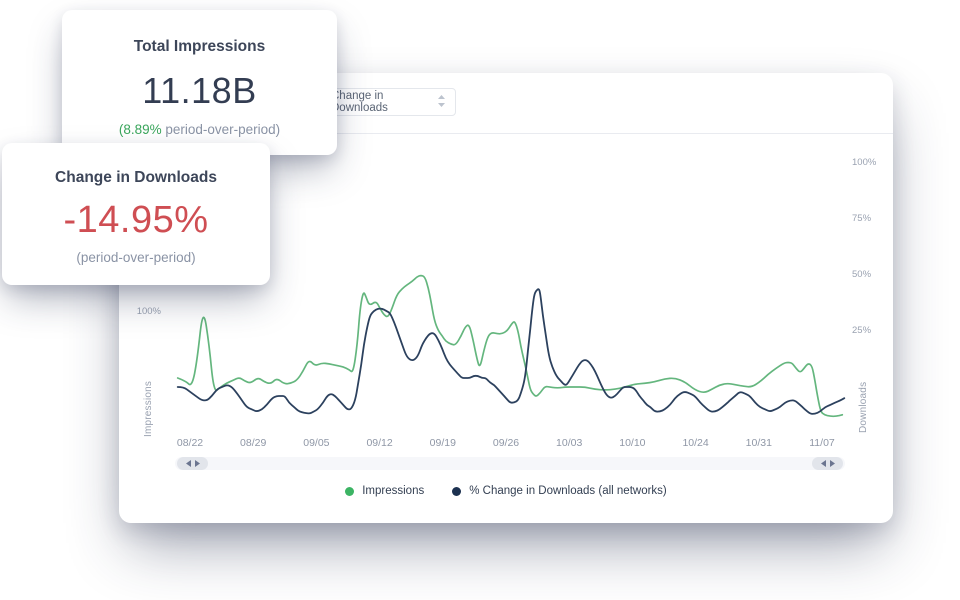 Image resolution: width=960 pixels, height=600 pixels. Describe the element at coordinates (864, 162) in the screenshot. I see `y-axis-right-tick: 100%` at that location.